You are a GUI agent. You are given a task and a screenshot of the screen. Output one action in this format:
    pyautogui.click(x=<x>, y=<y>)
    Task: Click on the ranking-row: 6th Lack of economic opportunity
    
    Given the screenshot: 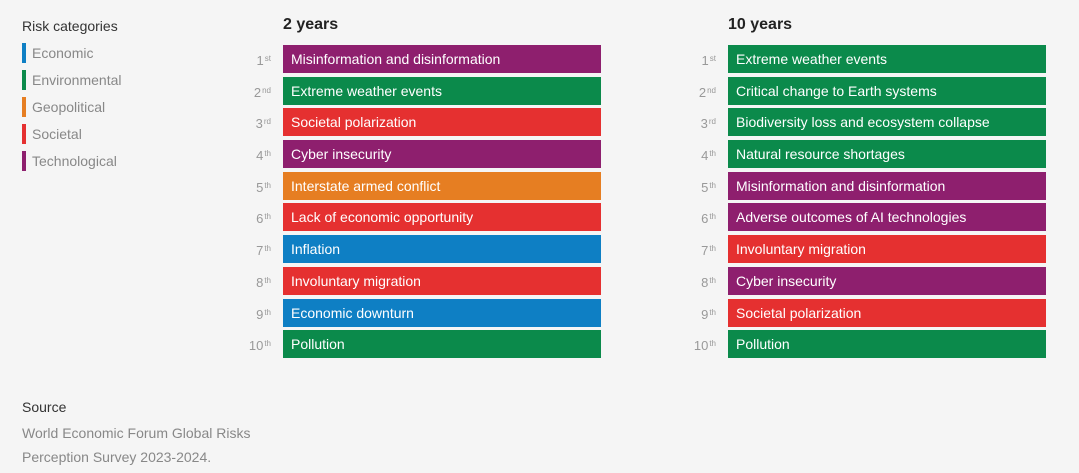 What is the action you would take?
    pyautogui.click(x=428, y=217)
    